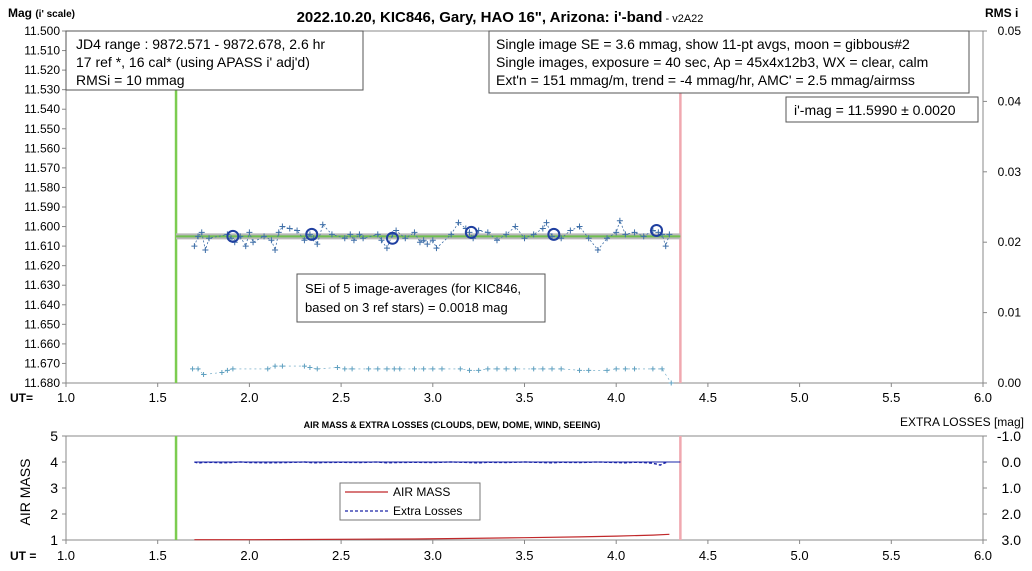  Describe the element at coordinates (413, 288) in the screenshot. I see `sei-line-1: SEi of 5 image-averages (for KIC846,` at that location.